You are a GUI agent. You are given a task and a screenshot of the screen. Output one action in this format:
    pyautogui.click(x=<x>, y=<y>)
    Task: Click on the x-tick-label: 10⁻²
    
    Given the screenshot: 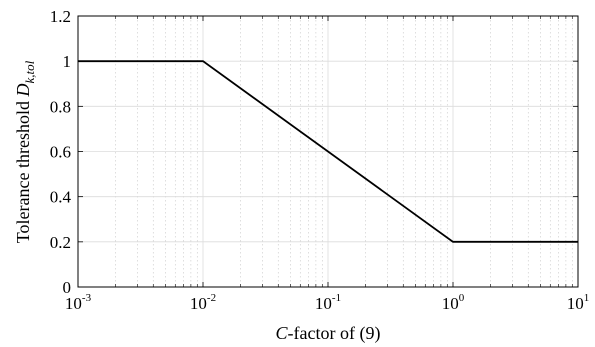 What is the action you would take?
    pyautogui.click(x=203, y=302)
    